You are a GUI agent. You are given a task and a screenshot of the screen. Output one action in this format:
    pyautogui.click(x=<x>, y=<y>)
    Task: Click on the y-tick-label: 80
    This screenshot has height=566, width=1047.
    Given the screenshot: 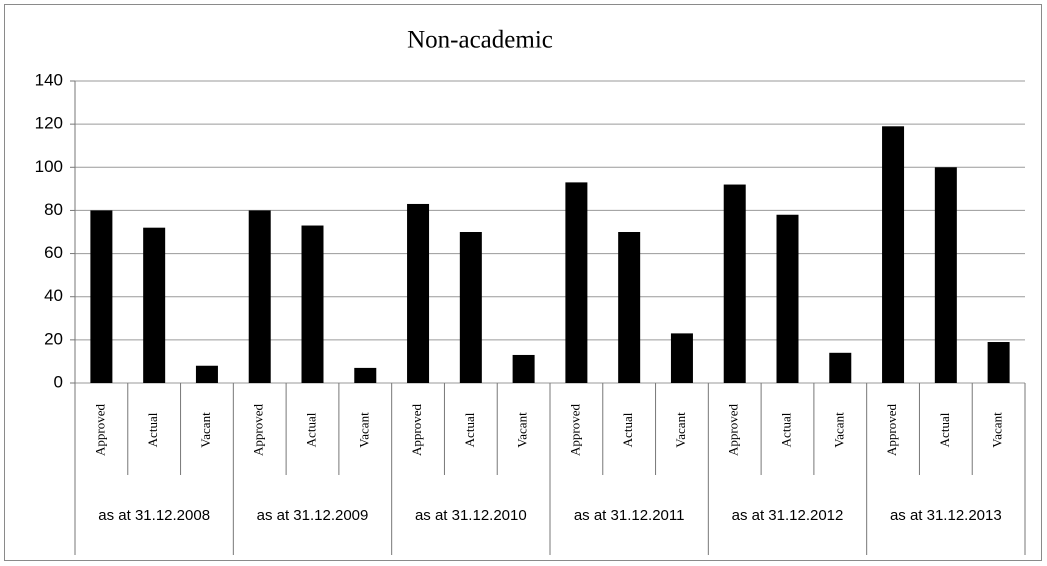 What is the action you would take?
    pyautogui.click(x=53, y=209)
    